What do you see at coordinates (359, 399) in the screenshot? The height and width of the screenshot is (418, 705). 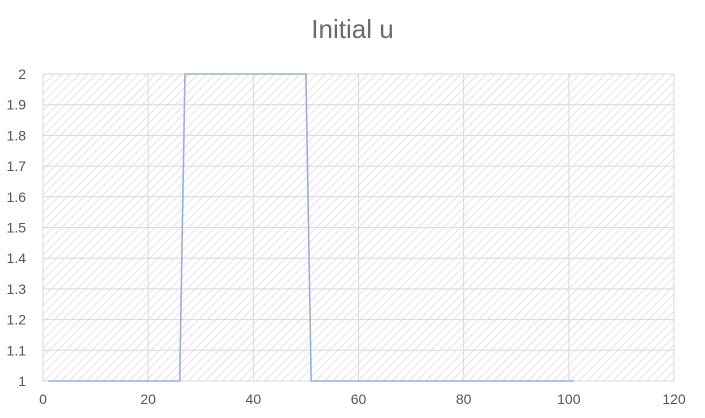 I see `x-tick-label: 60` at bounding box center [359, 399].